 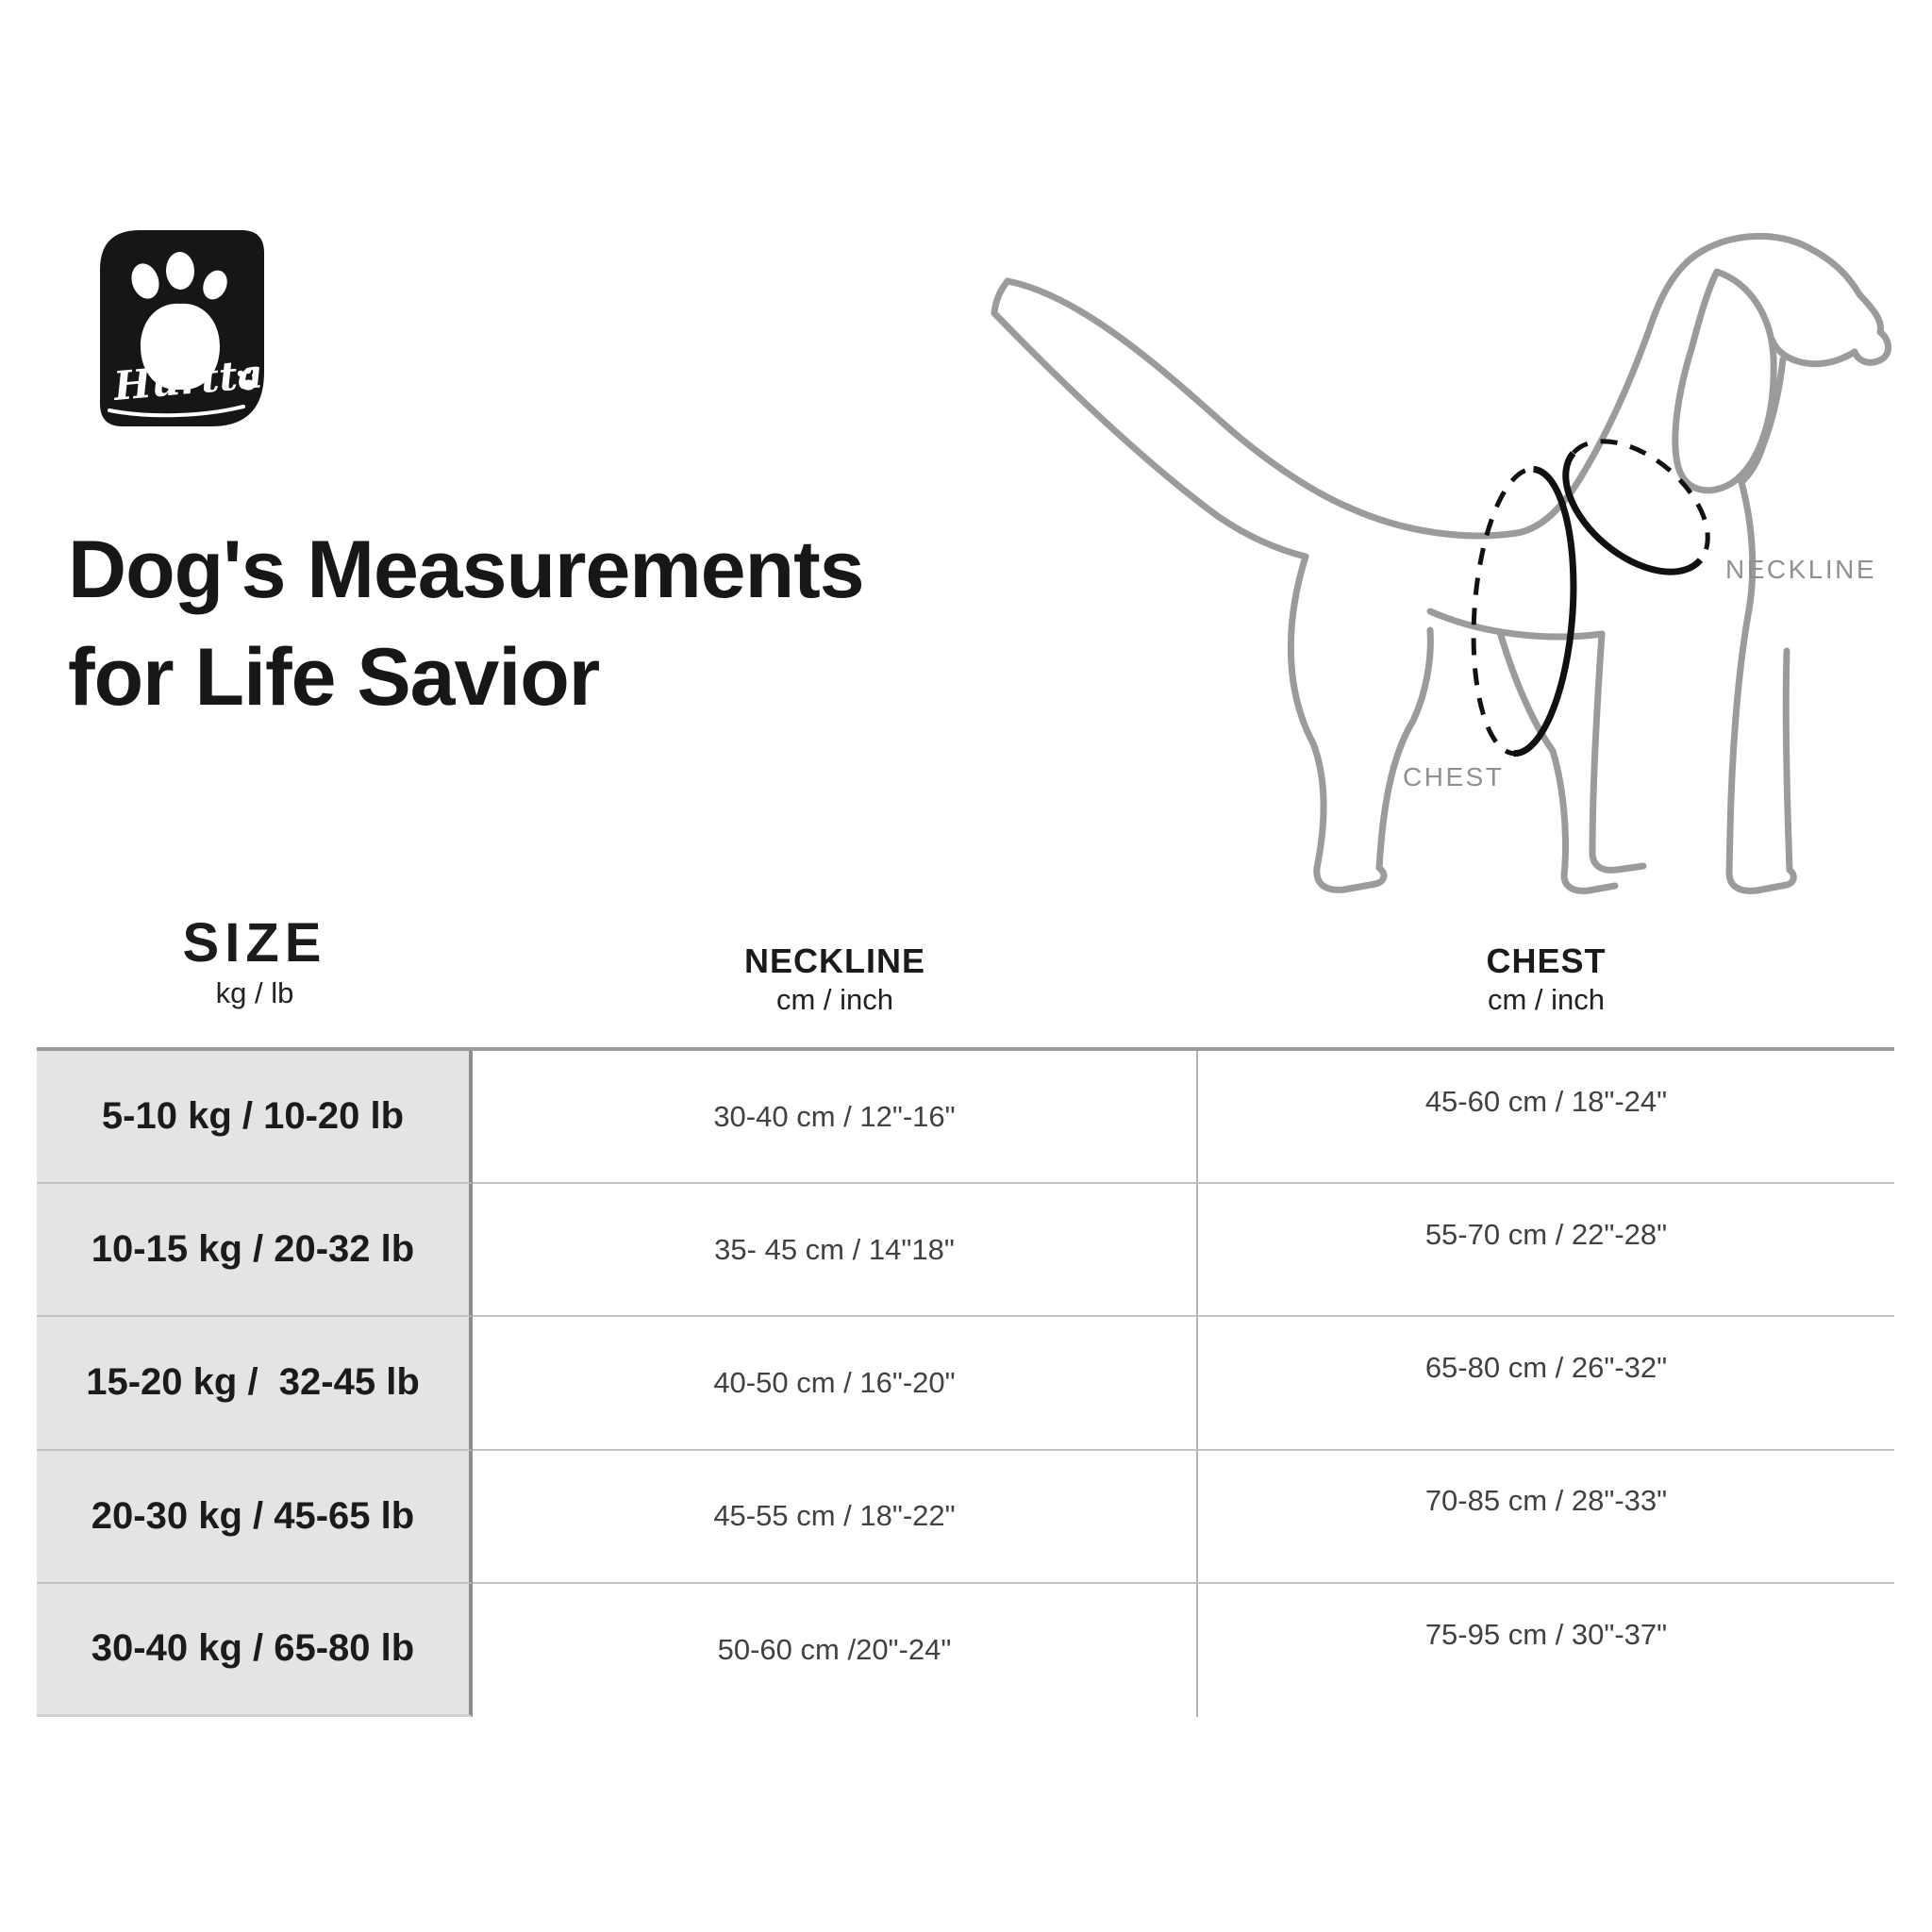 I want to click on page-title-line1: Dog's Measurements, so click(x=467, y=570).